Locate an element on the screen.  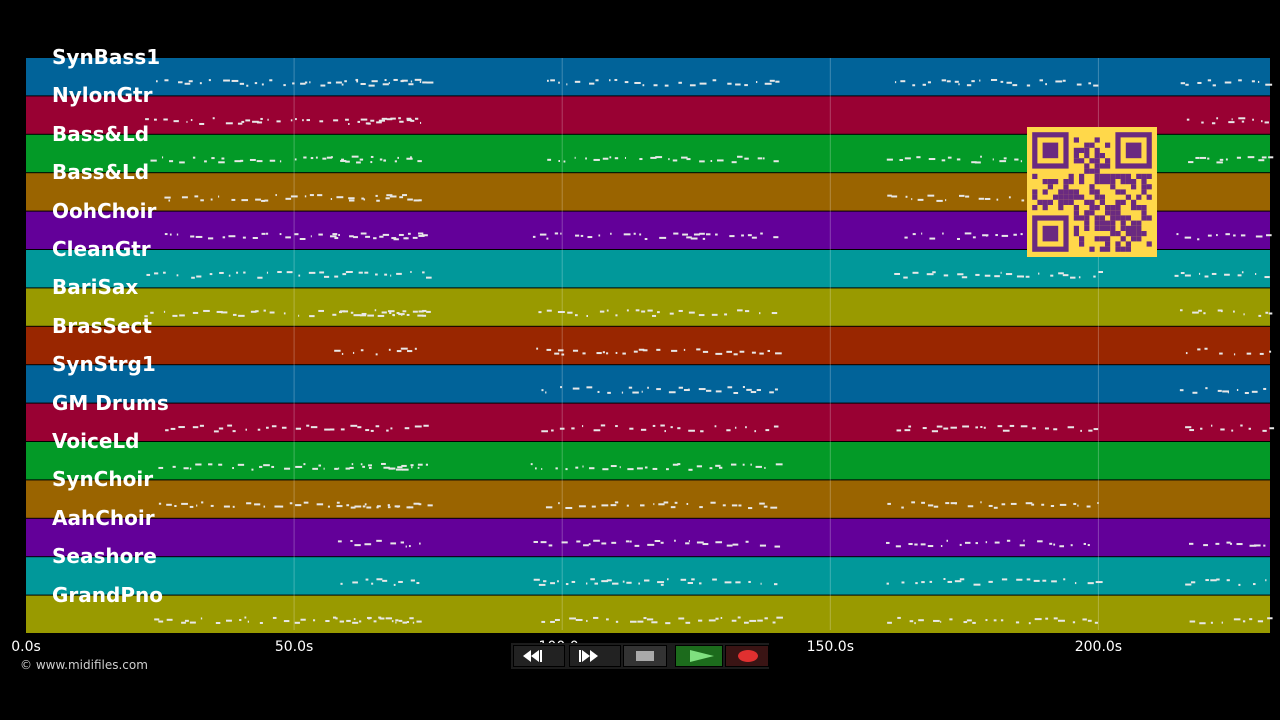
play-button is located at coordinates (699, 656).